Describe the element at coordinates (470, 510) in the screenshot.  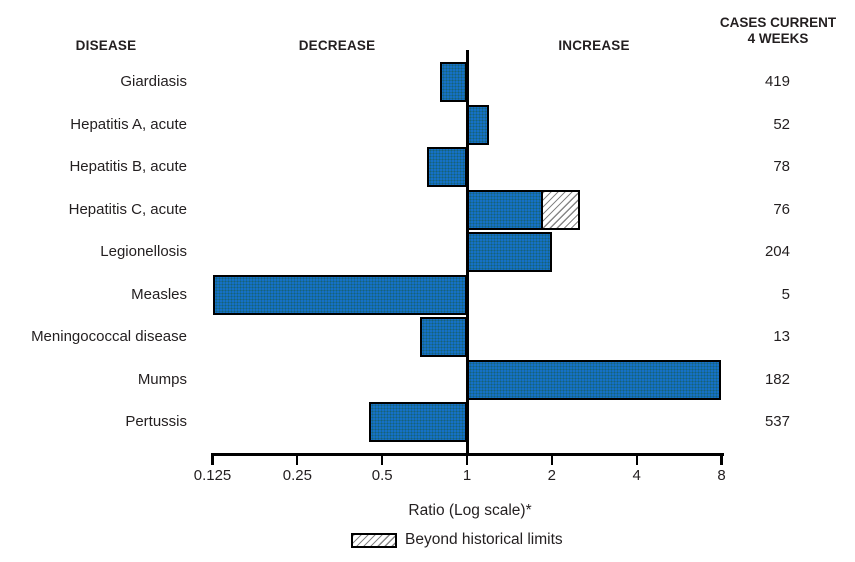
I see `x-axis-title: Ratio (Log scale)*` at that location.